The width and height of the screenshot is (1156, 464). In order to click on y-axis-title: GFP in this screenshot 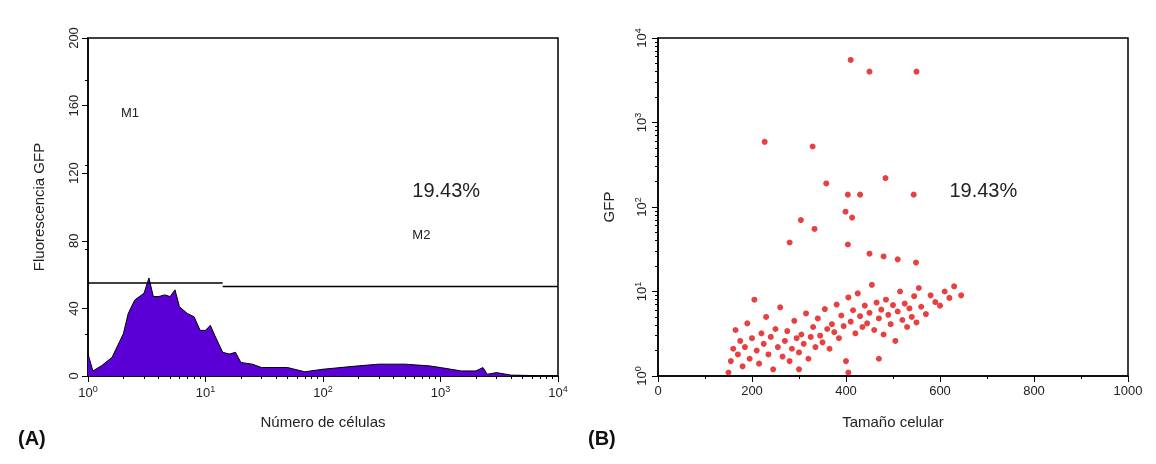, I will do `click(608, 207)`.